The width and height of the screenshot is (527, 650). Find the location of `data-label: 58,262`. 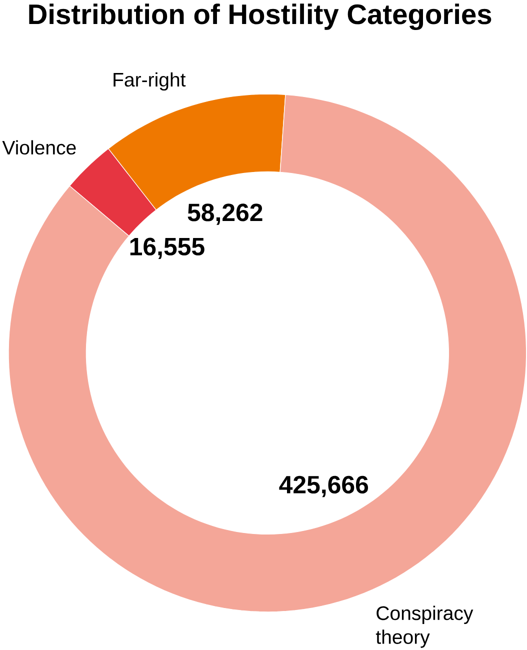

data-label: 58,262 is located at coordinates (225, 214).